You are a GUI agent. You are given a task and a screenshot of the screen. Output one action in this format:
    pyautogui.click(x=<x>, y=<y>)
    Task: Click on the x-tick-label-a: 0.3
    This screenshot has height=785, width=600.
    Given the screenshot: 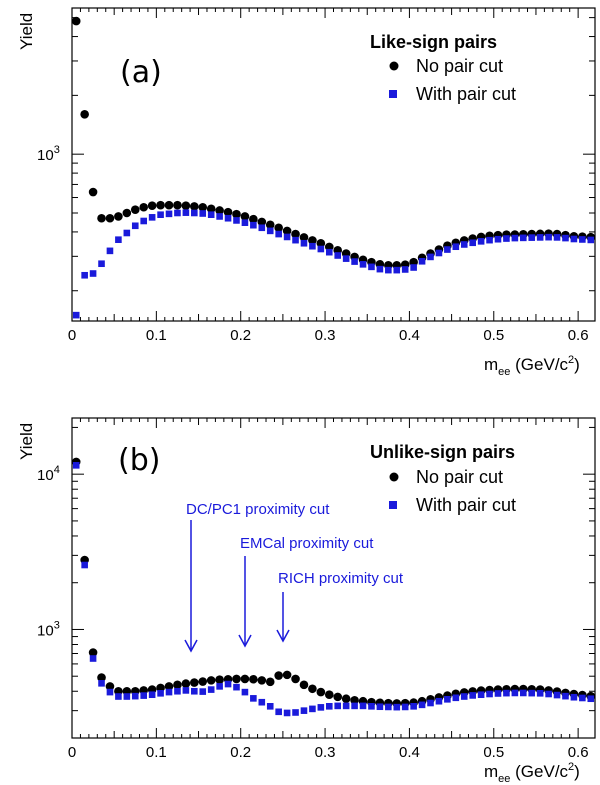 What is the action you would take?
    pyautogui.click(x=325, y=335)
    